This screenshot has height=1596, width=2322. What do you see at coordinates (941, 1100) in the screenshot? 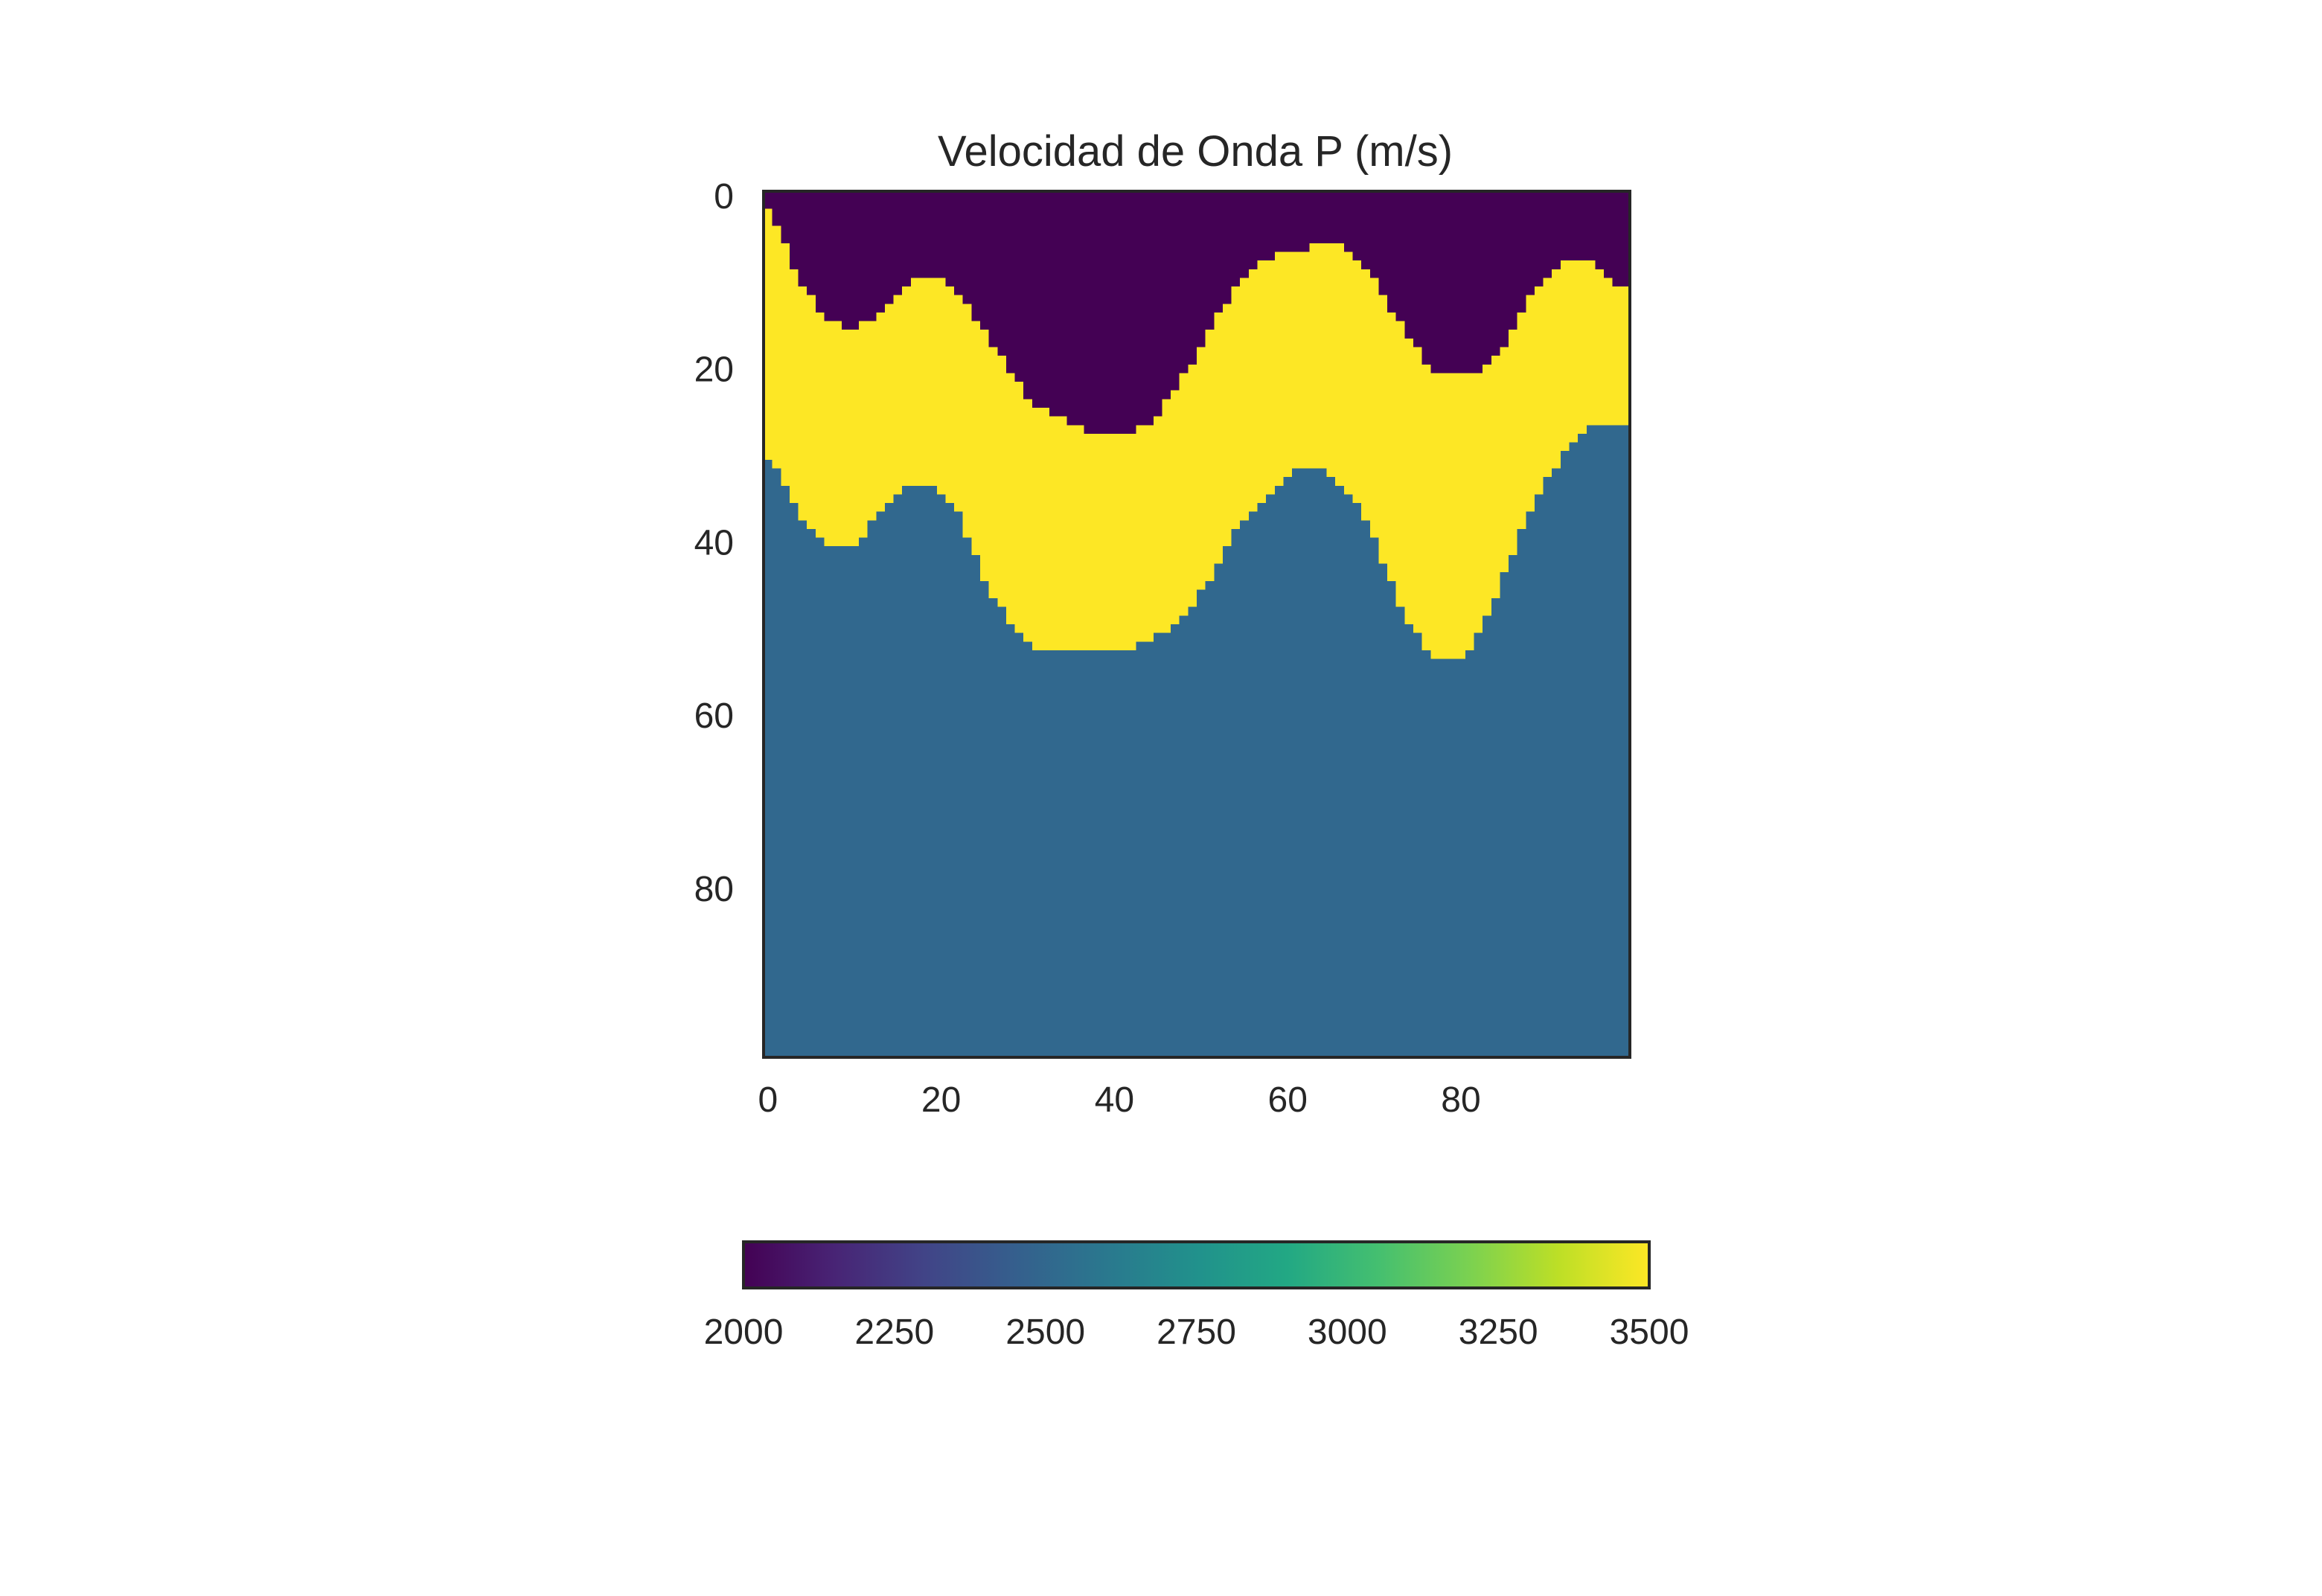
I see `x-tick-label: 20` at bounding box center [941, 1100].